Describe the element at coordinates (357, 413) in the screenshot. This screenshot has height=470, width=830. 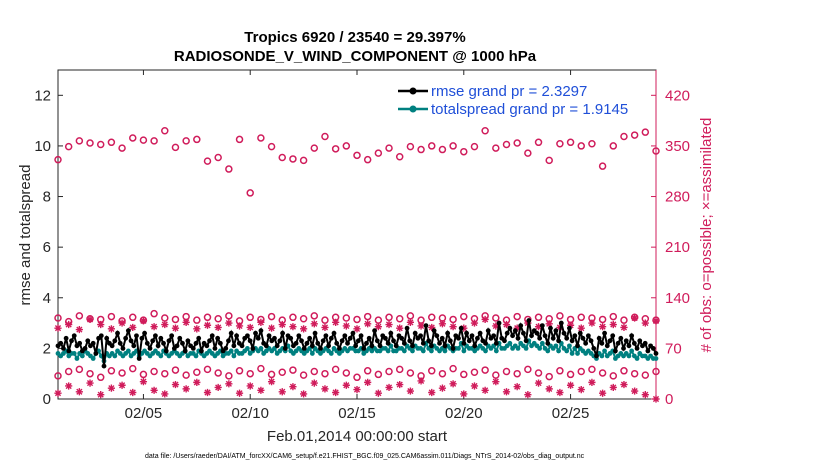
I see `x-tick-label: 02/15` at that location.